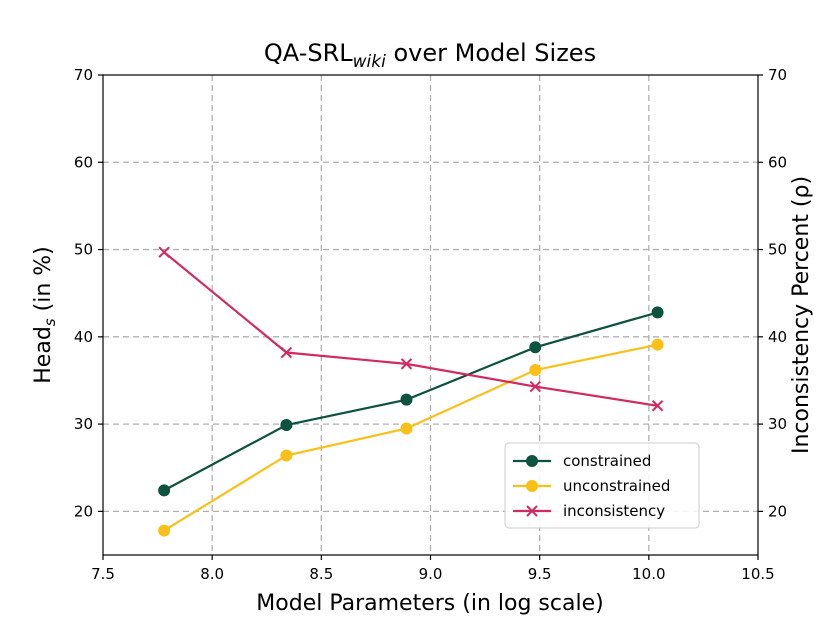 The width and height of the screenshot is (830, 623). I want to click on y-tick-label-right: 30, so click(777, 424).